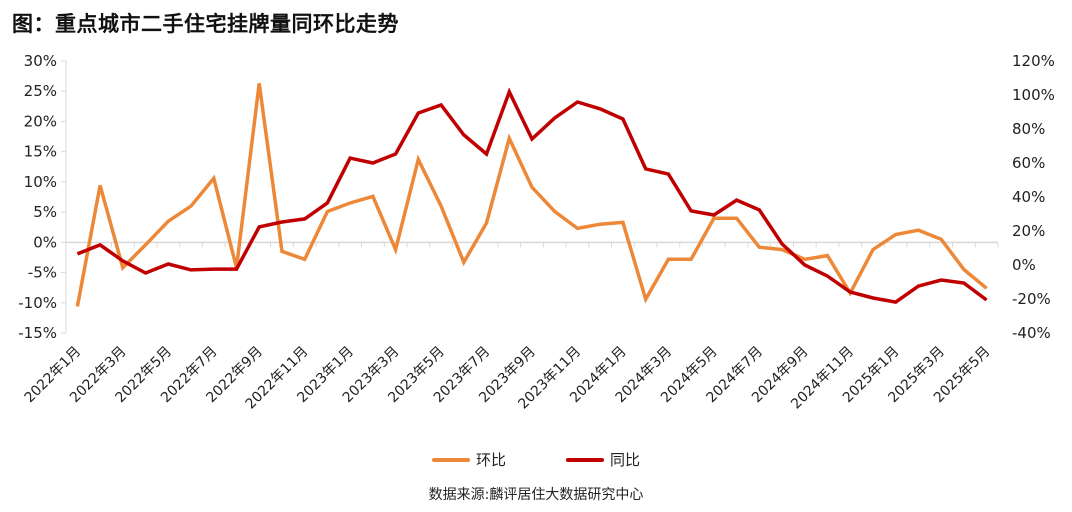  I want to click on y-right-tick-label: 20%, so click(1028, 231).